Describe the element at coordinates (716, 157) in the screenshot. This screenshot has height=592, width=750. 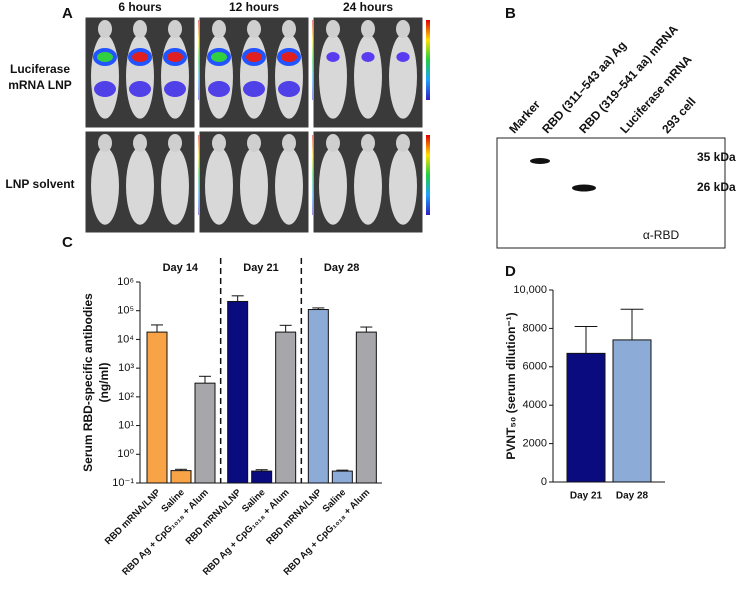
I see `size-marker: 35 kDa` at that location.